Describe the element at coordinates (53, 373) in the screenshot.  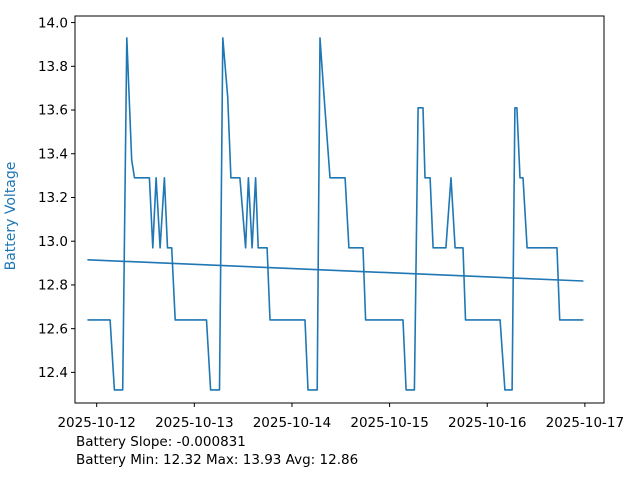
I see `y-tick-label: 12.4` at that location.